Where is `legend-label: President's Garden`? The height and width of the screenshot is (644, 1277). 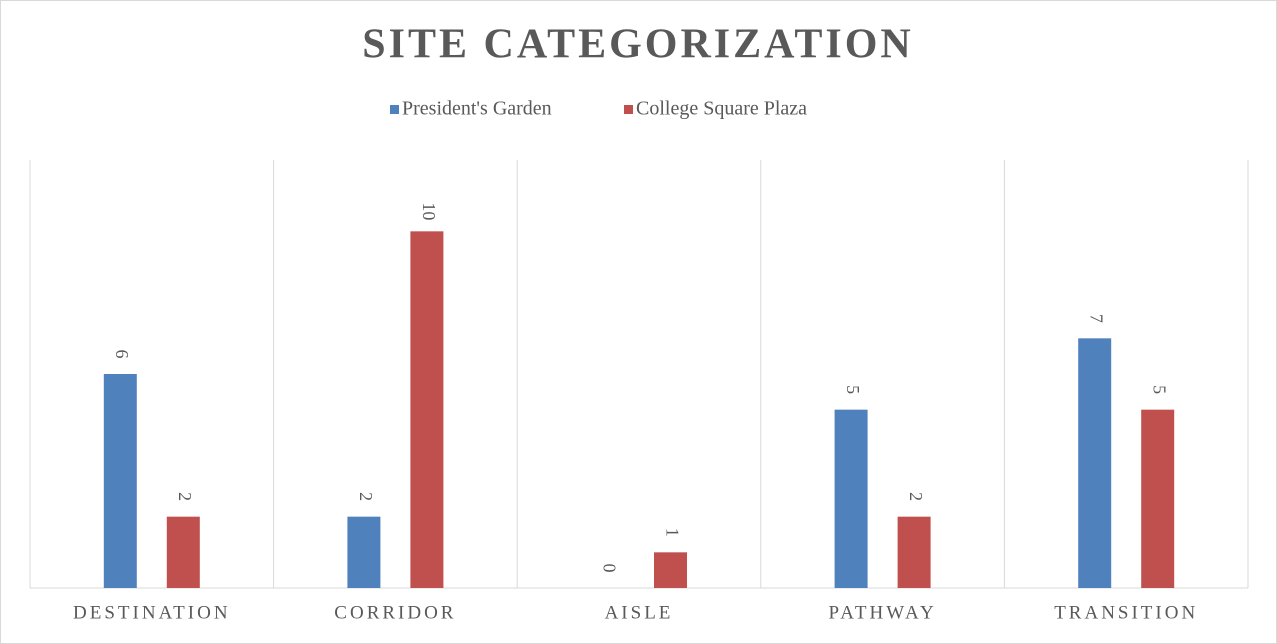 legend-label: President's Garden is located at coordinates (477, 109).